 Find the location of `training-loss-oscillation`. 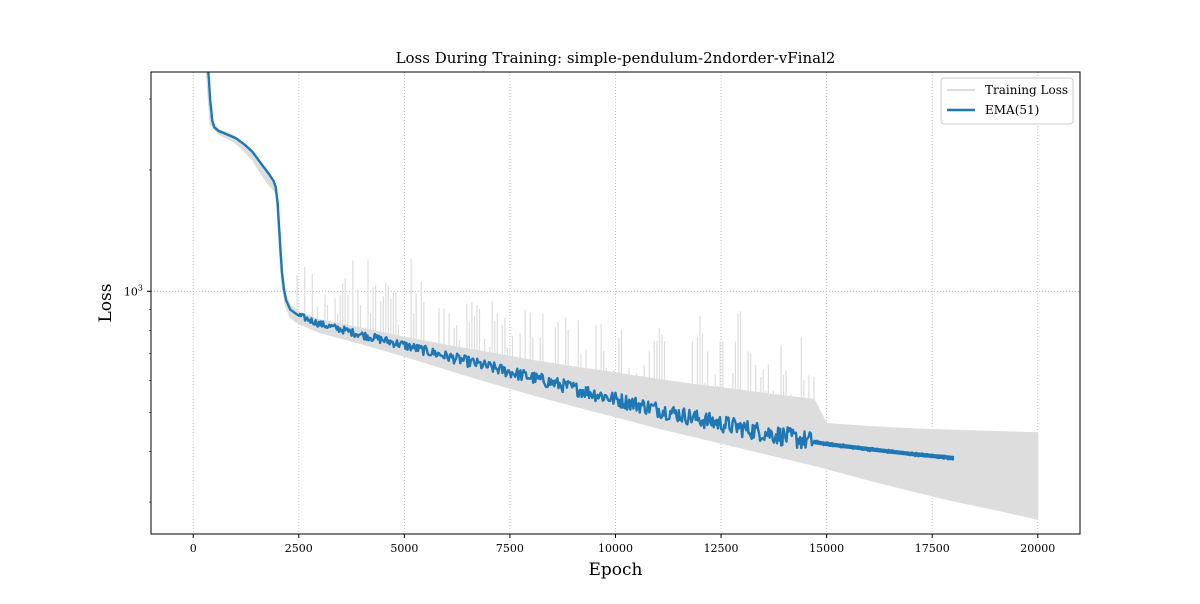

training-loss-oscillation is located at coordinates (925, 459).